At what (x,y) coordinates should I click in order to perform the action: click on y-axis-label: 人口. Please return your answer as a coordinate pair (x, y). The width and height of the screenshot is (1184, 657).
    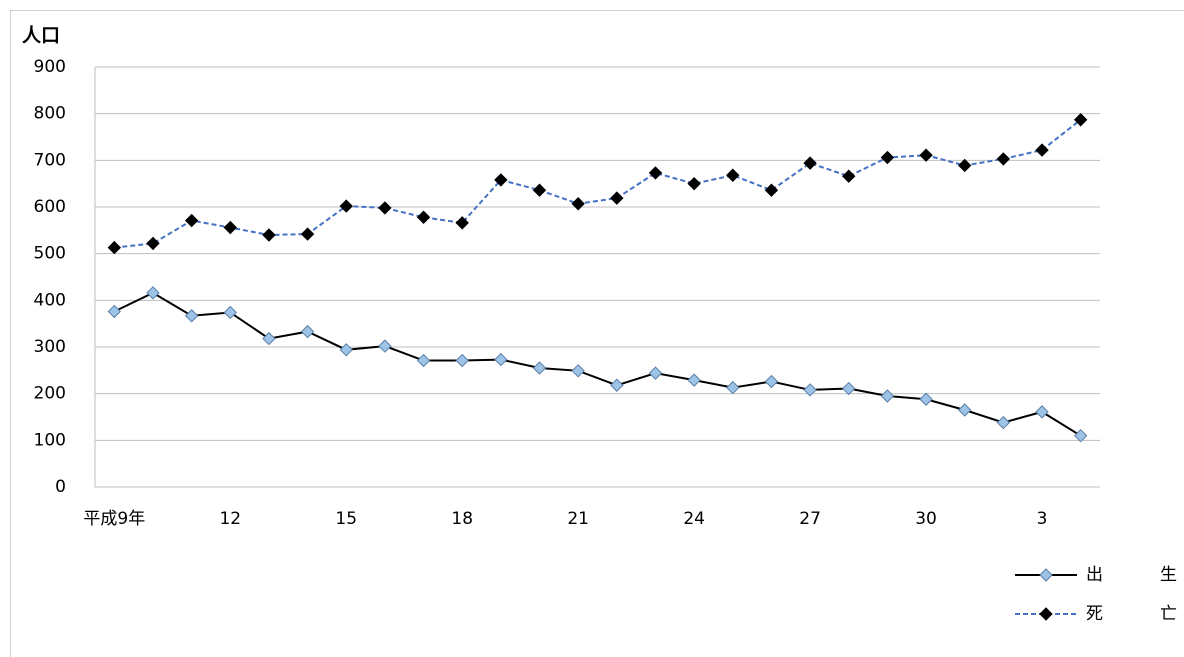
    Looking at the image, I should click on (41, 36).